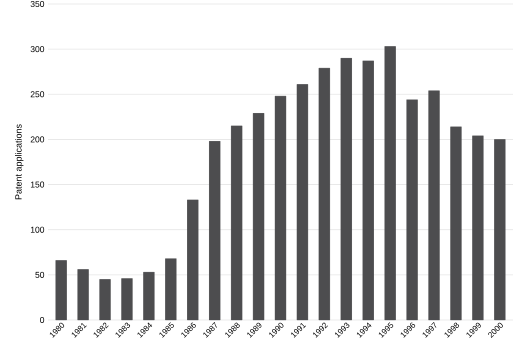  I want to click on y-tick-label: 0, so click(42, 319).